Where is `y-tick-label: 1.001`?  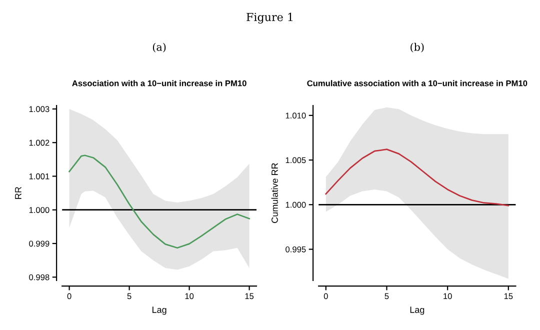
y-tick-label: 1.001 is located at coordinates (39, 176).